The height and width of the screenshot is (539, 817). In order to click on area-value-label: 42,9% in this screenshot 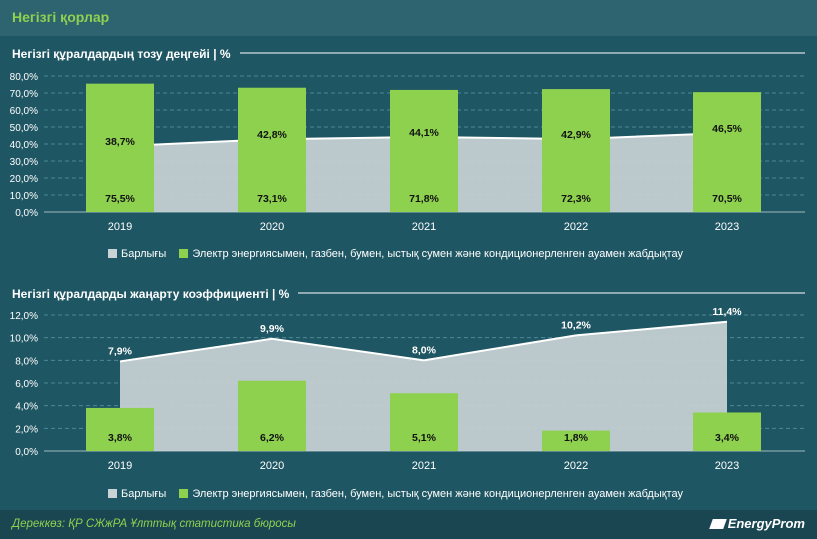, I will do `click(576, 135)`.